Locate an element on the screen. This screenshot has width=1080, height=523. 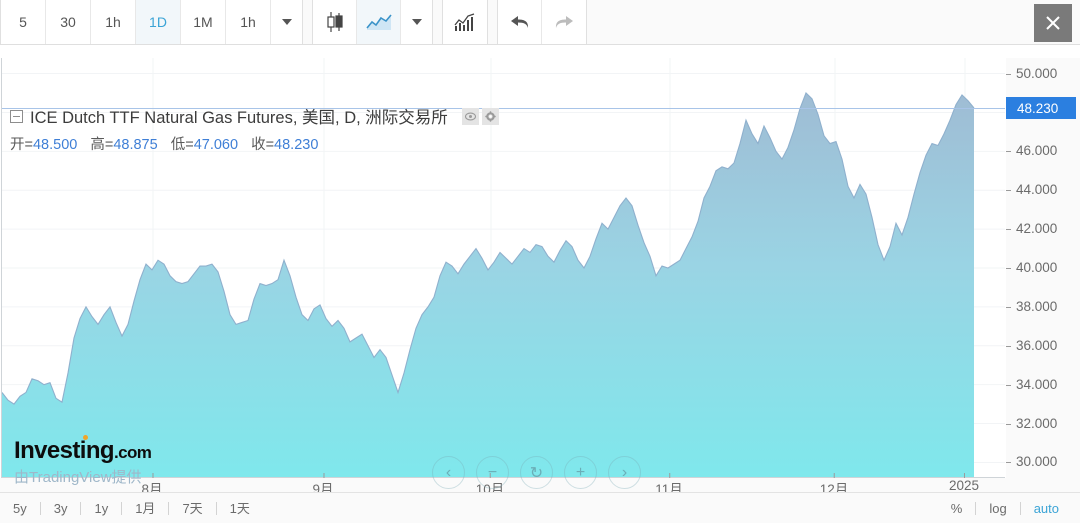
high-value: 48.875 is located at coordinates (135, 145).